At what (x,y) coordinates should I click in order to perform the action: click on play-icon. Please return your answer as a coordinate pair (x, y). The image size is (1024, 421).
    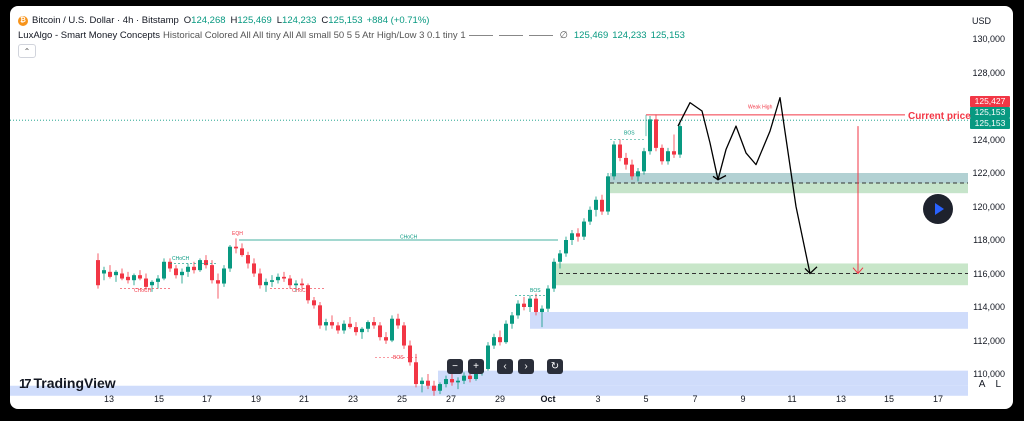
    Looking at the image, I should click on (939, 209).